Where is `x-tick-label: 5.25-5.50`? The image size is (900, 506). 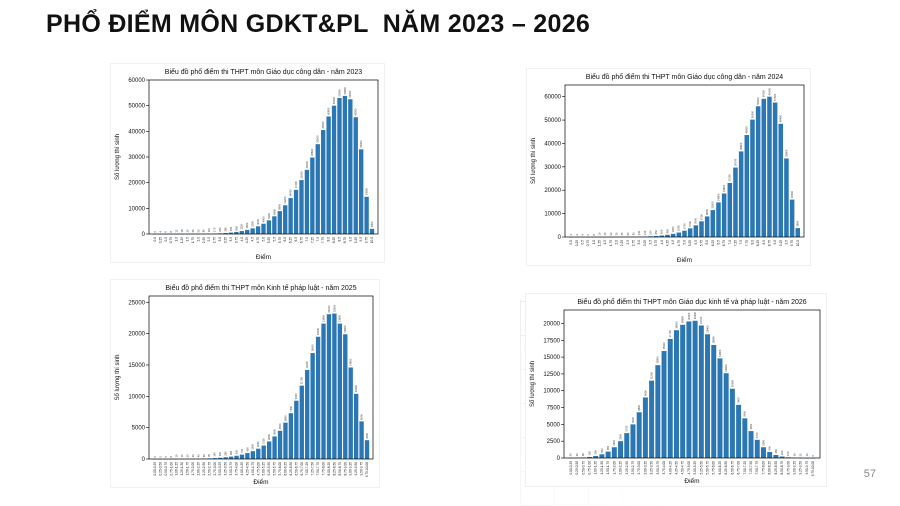 x-tick-label: 5.25-5.50 is located at coordinates (269, 469).